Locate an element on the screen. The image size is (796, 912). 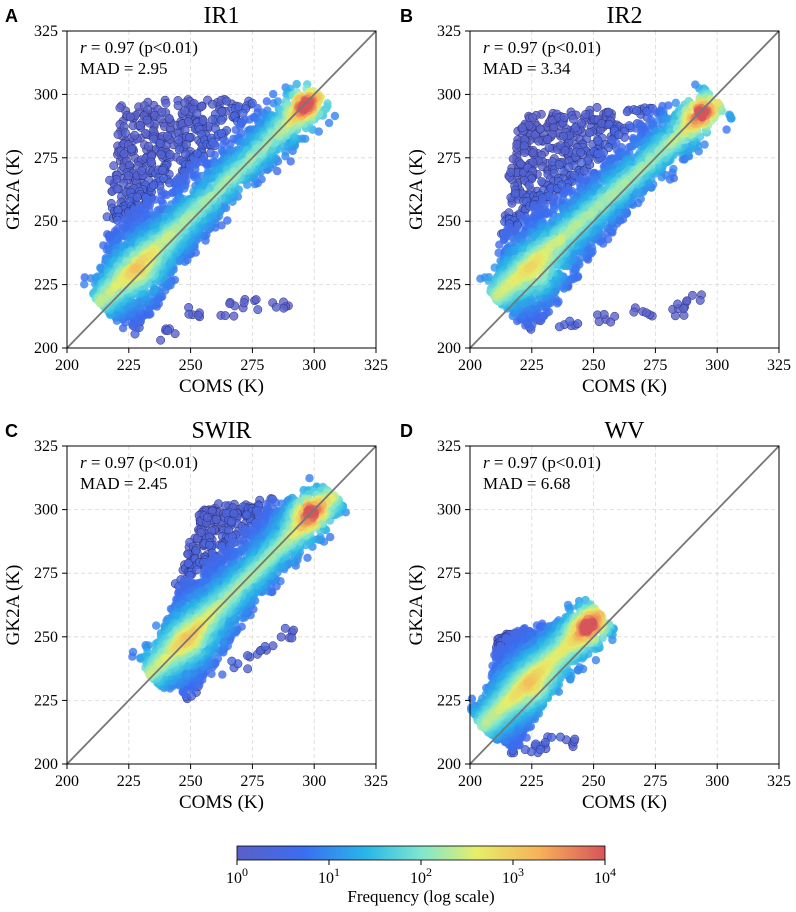
panel-letter: A is located at coordinates (11, 16).